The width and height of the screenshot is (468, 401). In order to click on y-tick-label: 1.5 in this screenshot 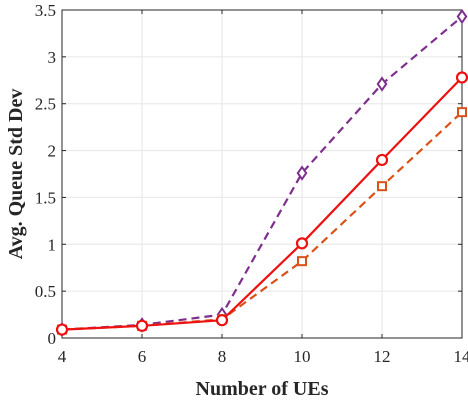, I will do `click(45, 197)`.